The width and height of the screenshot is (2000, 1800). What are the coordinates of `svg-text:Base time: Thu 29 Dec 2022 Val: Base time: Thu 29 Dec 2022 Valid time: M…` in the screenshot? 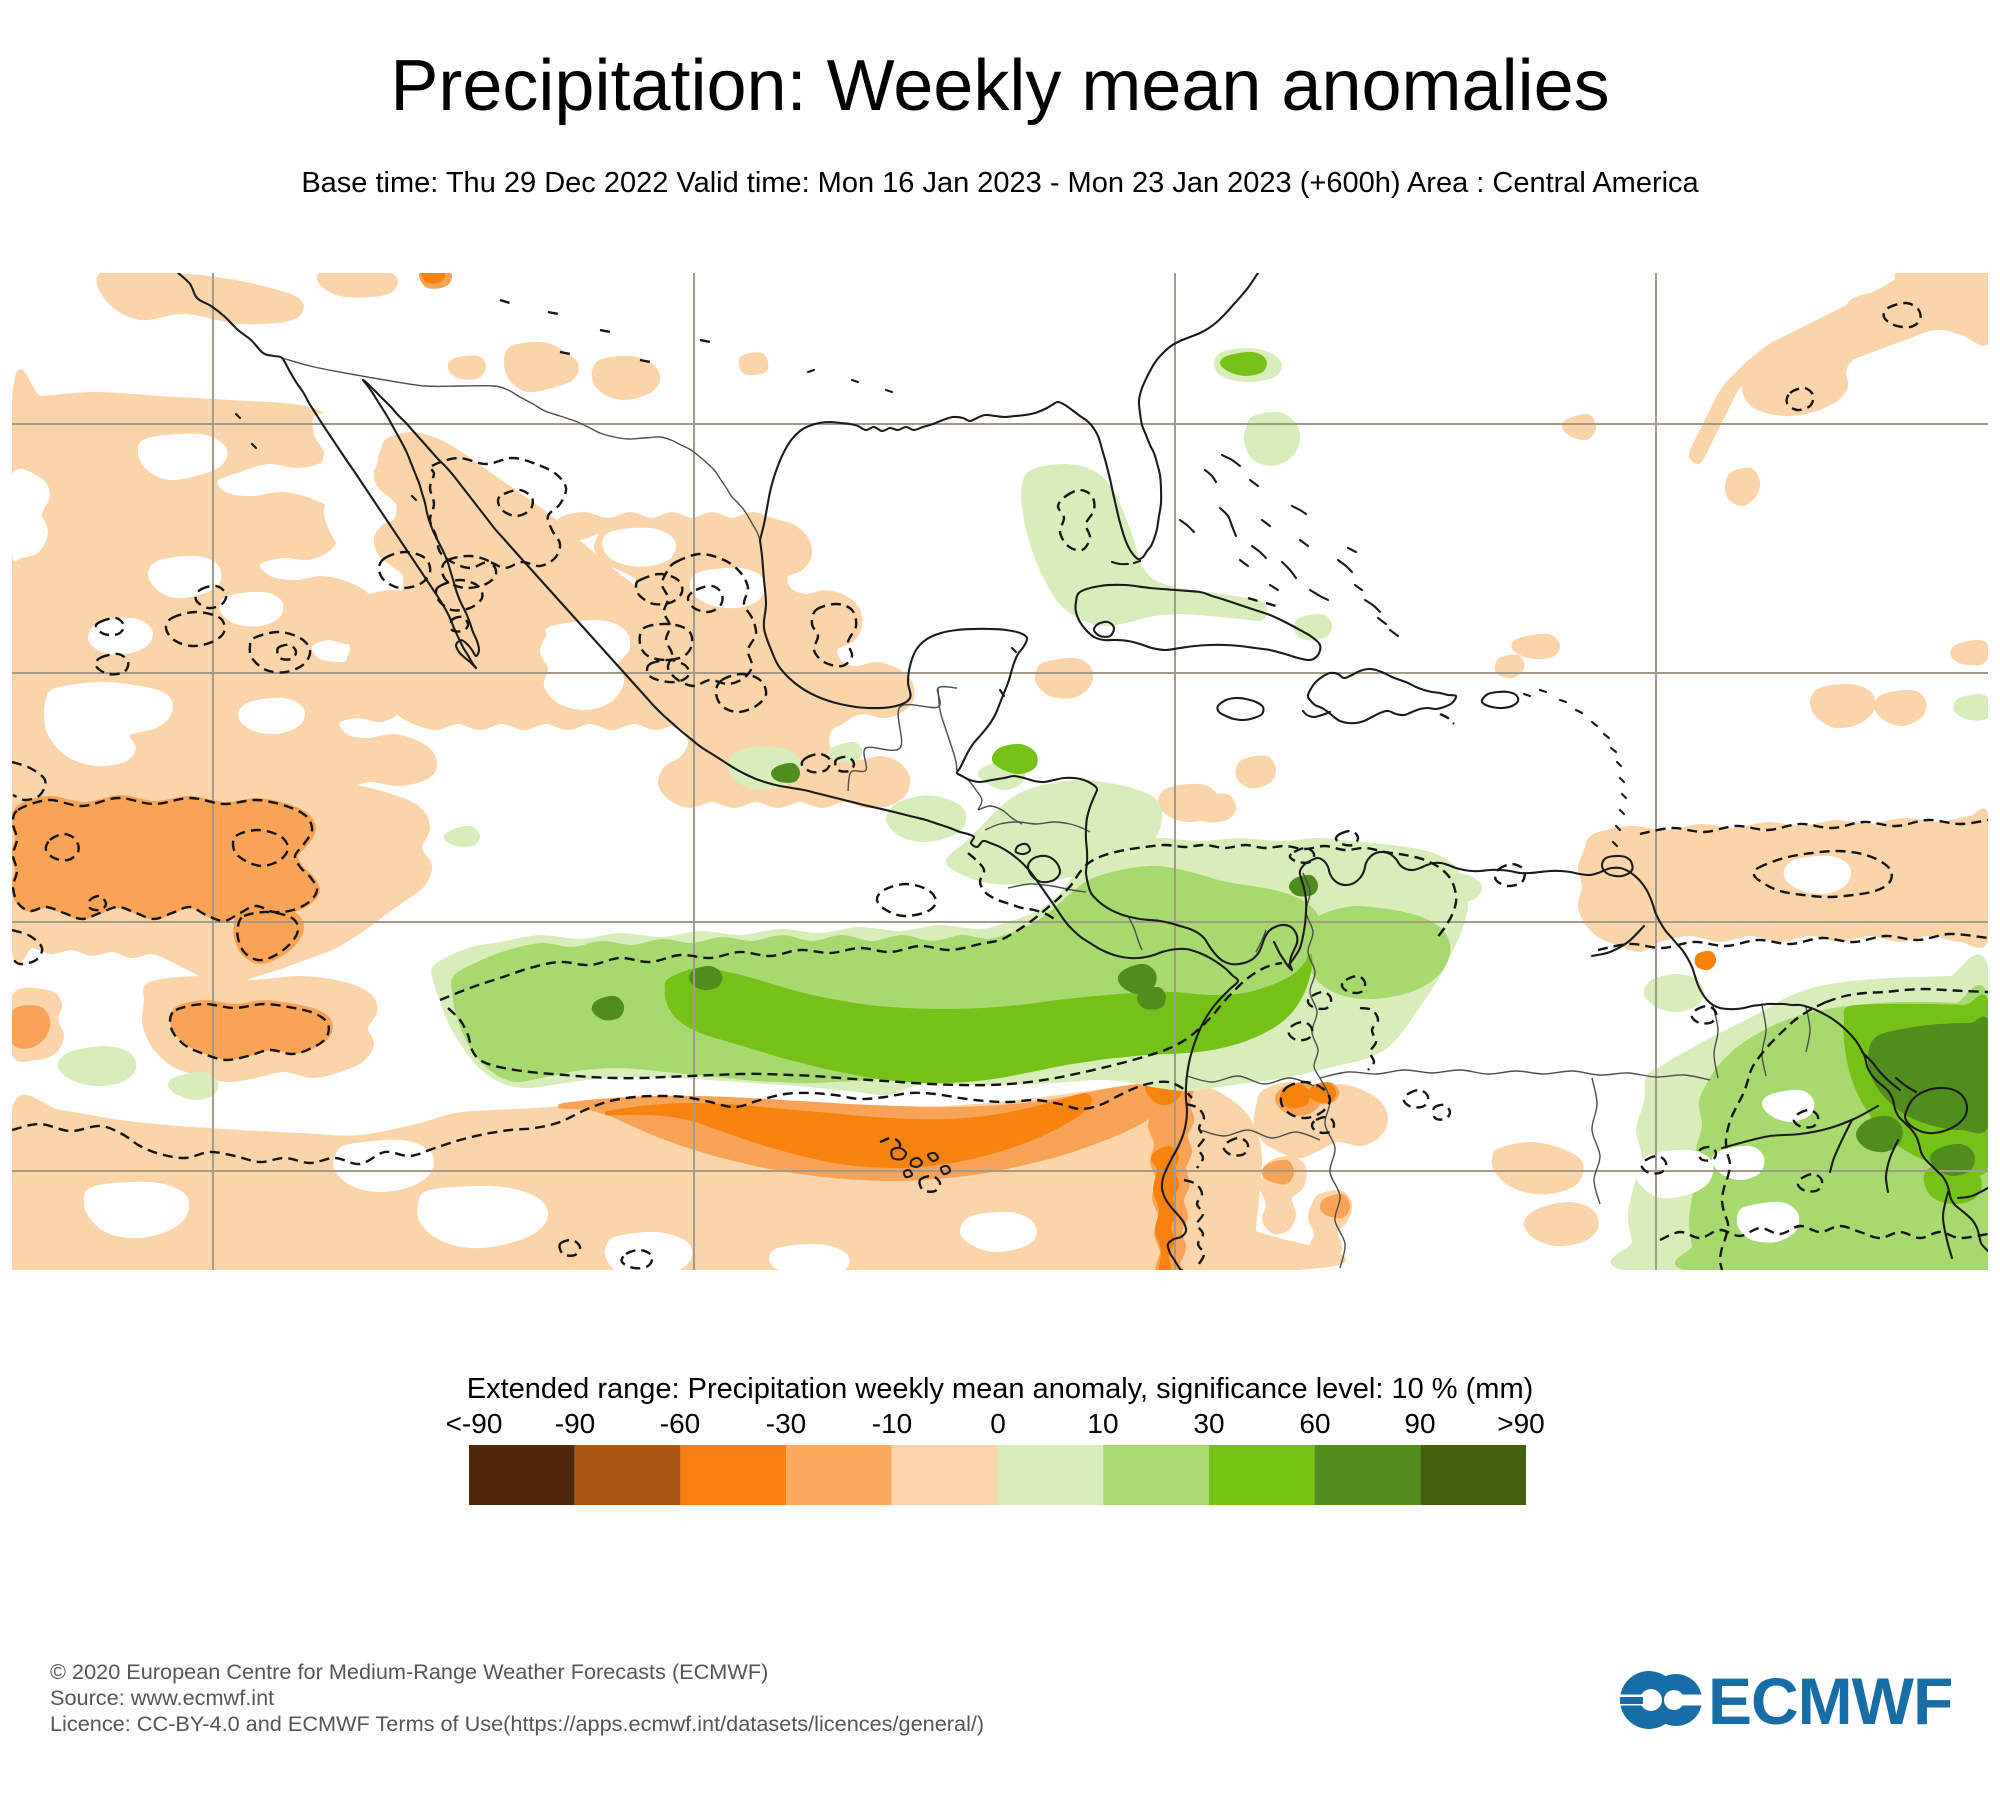 It's located at (1000, 183).